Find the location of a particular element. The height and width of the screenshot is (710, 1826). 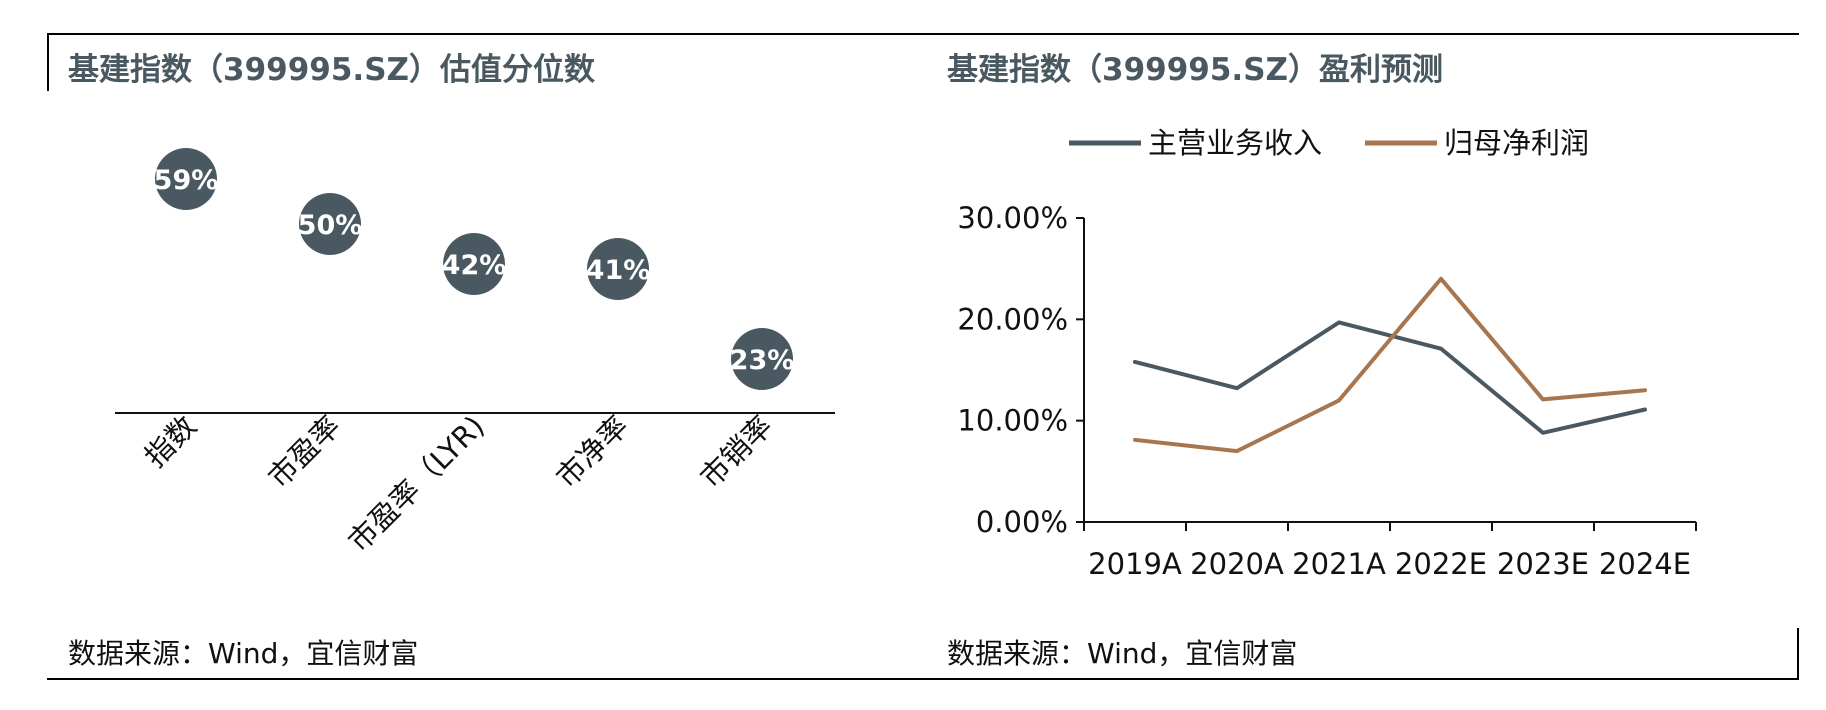

frame-bottom-line is located at coordinates (923, 679).